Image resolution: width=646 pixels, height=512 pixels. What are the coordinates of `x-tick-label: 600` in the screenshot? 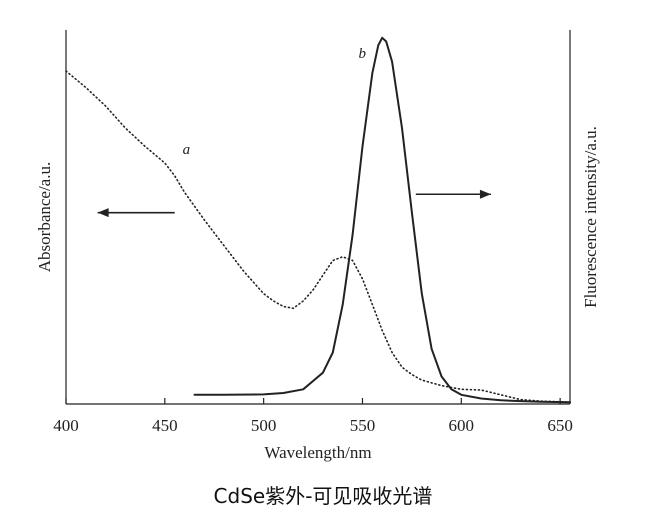 It's located at (462, 425).